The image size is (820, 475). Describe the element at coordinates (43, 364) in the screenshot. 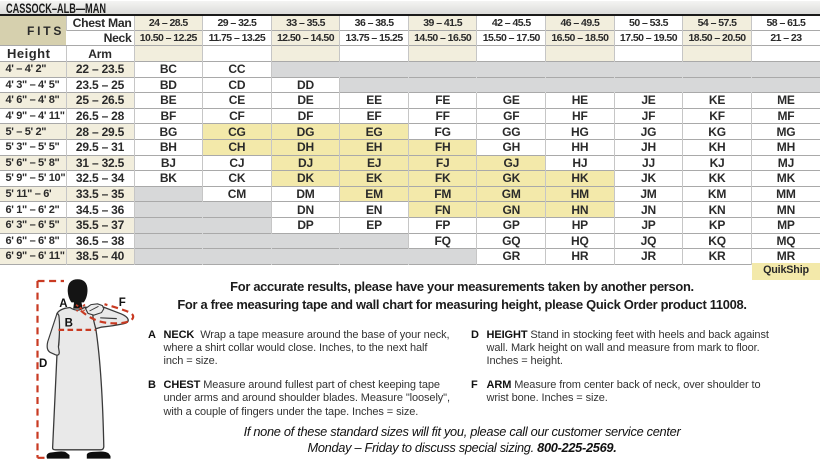

I see `svg-text: D` at that location.